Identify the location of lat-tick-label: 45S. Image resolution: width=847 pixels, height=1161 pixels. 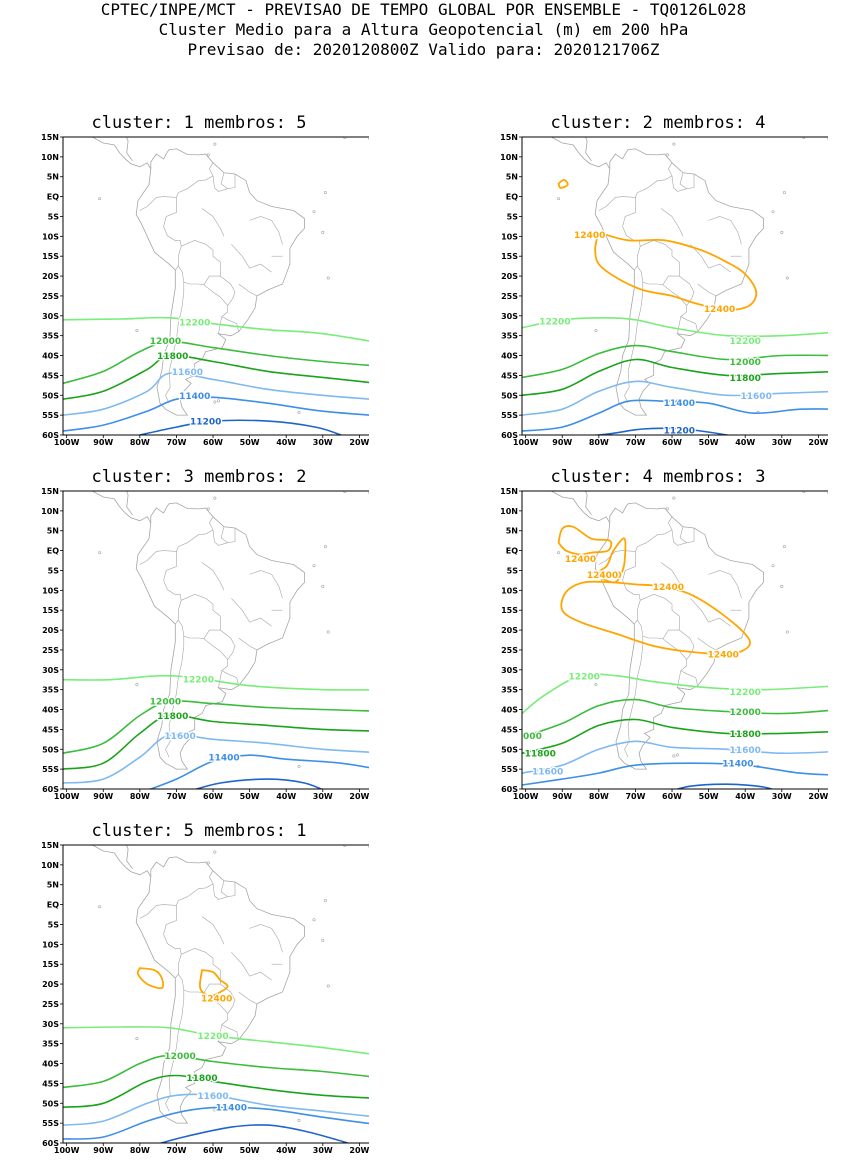
(509, 375).